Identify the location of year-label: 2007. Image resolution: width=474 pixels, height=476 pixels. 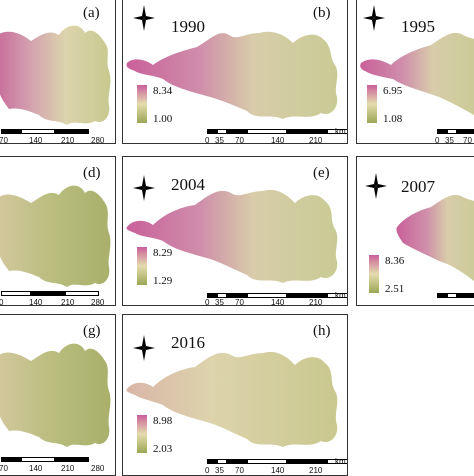
(418, 186).